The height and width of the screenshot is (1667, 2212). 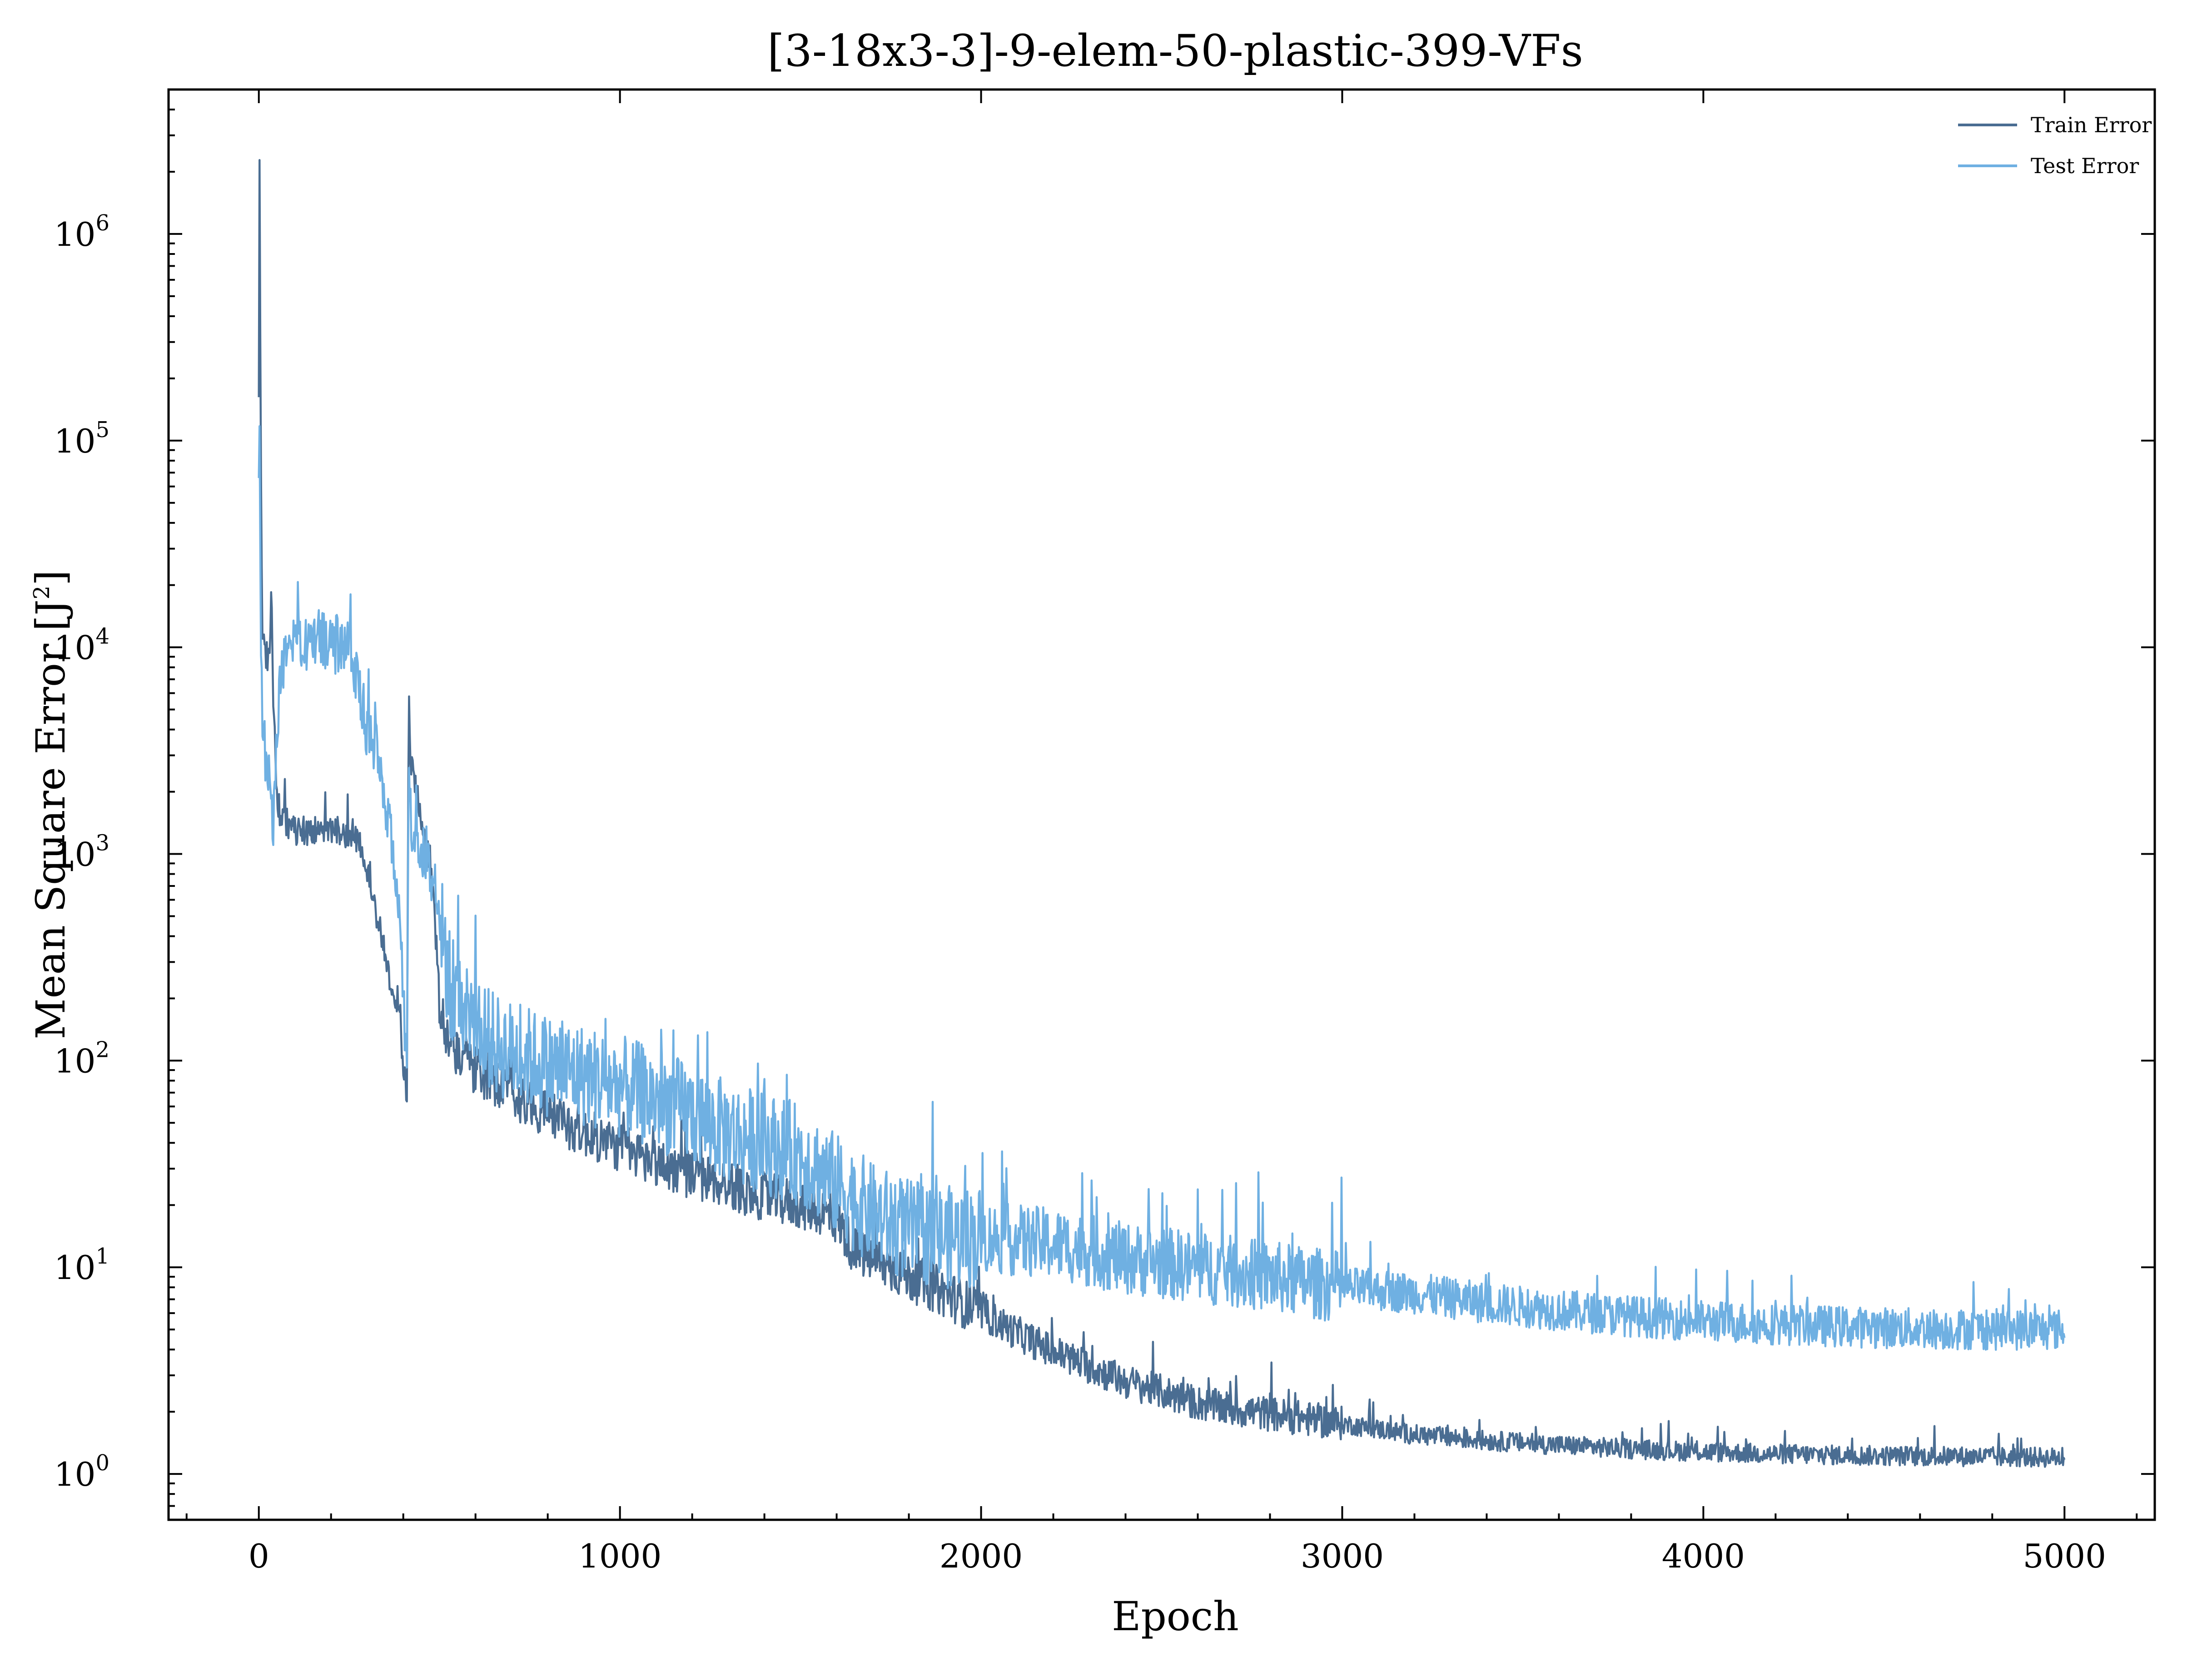 I want to click on y-axis-label-superscript: 2, so click(x=42, y=593).